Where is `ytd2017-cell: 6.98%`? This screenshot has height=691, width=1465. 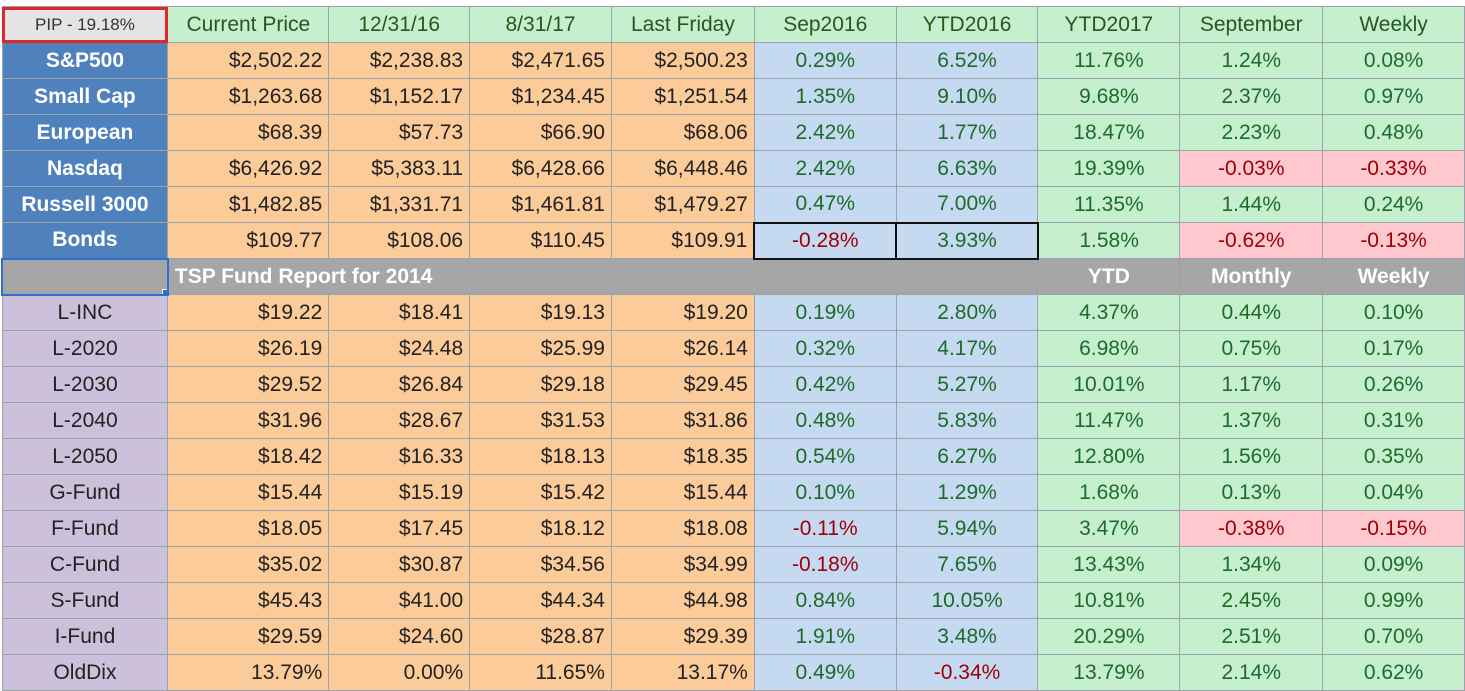 ytd2017-cell: 6.98% is located at coordinates (1109, 348).